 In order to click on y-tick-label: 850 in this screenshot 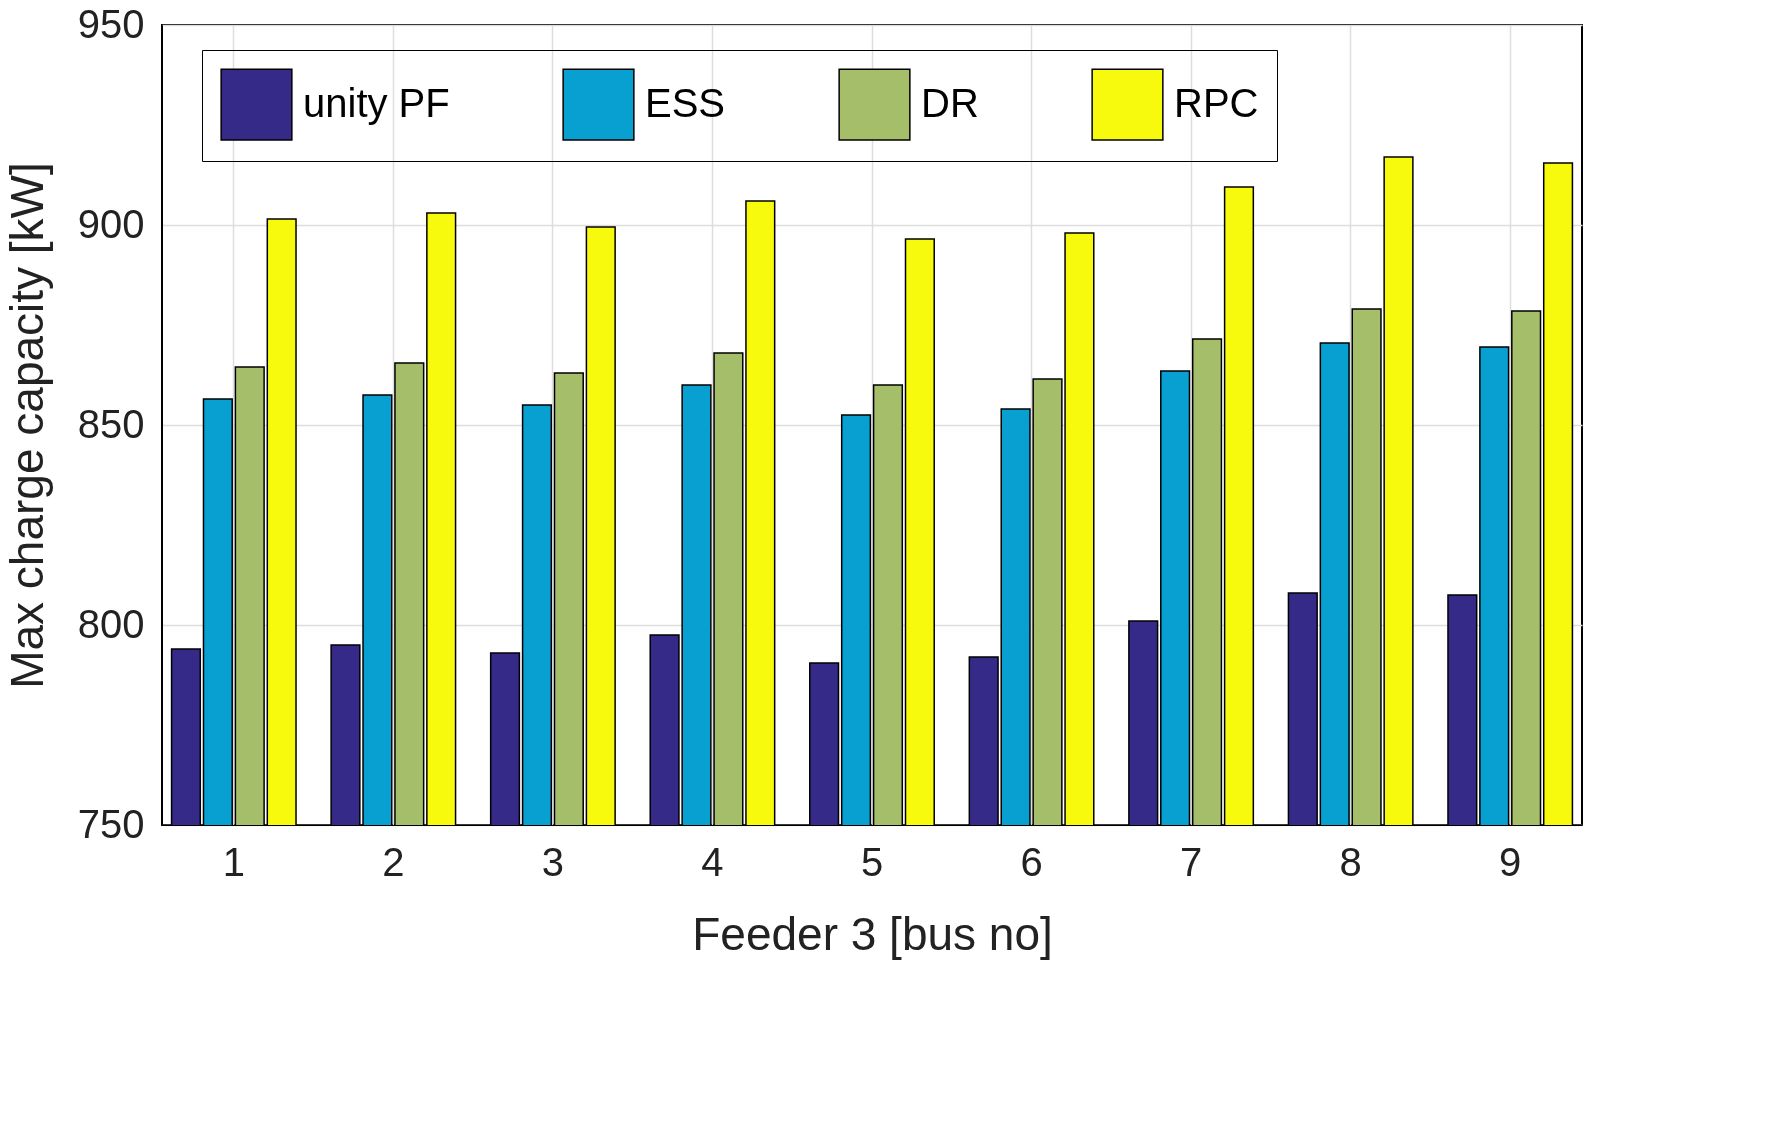, I will do `click(111, 423)`.